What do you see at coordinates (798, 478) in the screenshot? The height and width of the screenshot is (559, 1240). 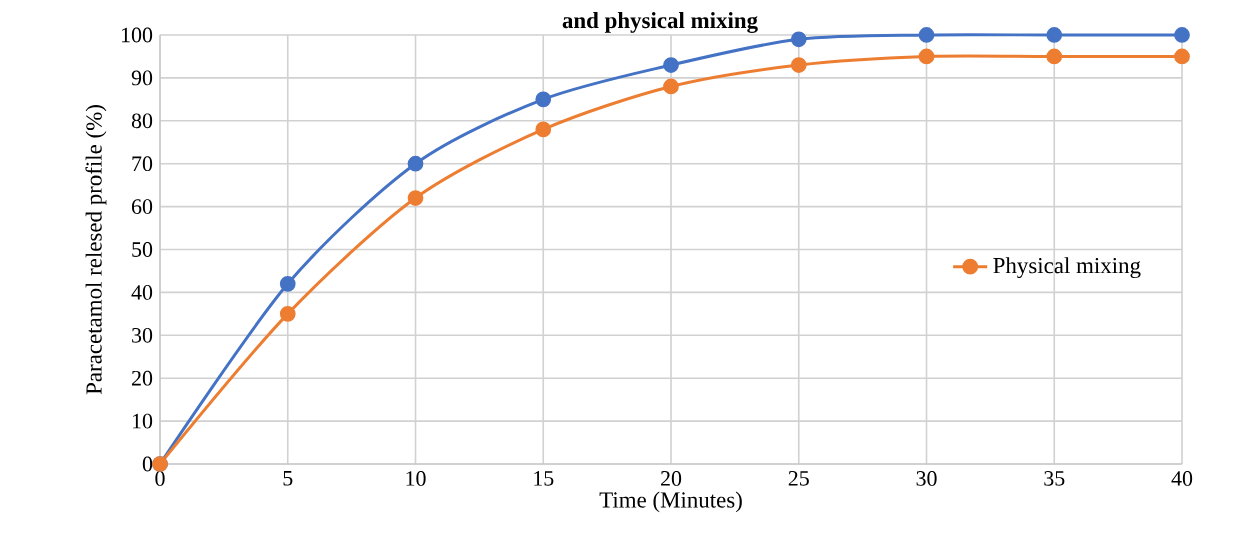 I see `x-tick-label: 25` at bounding box center [798, 478].